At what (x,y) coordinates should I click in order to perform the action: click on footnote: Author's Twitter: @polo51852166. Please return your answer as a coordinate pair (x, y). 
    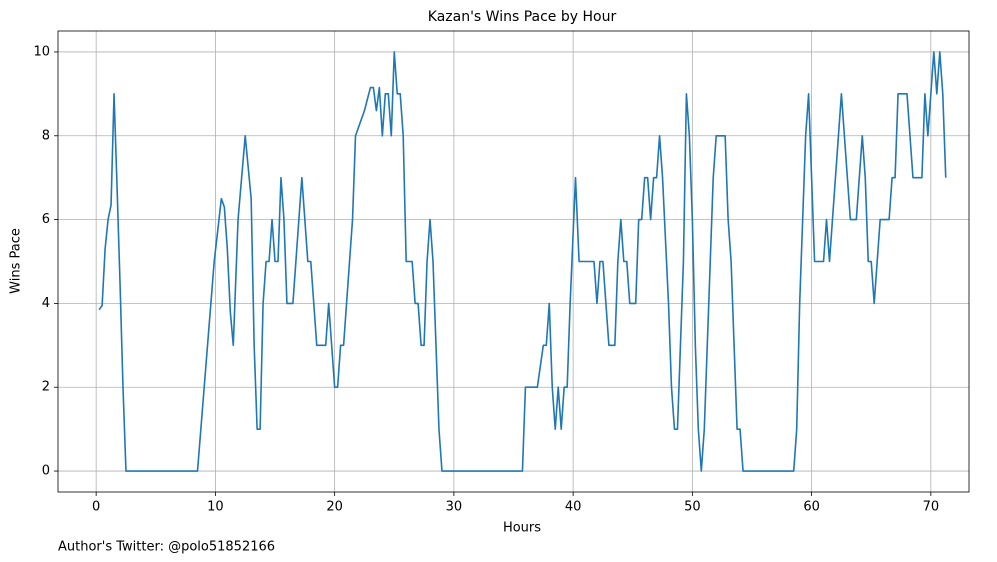
    Looking at the image, I should click on (166, 547).